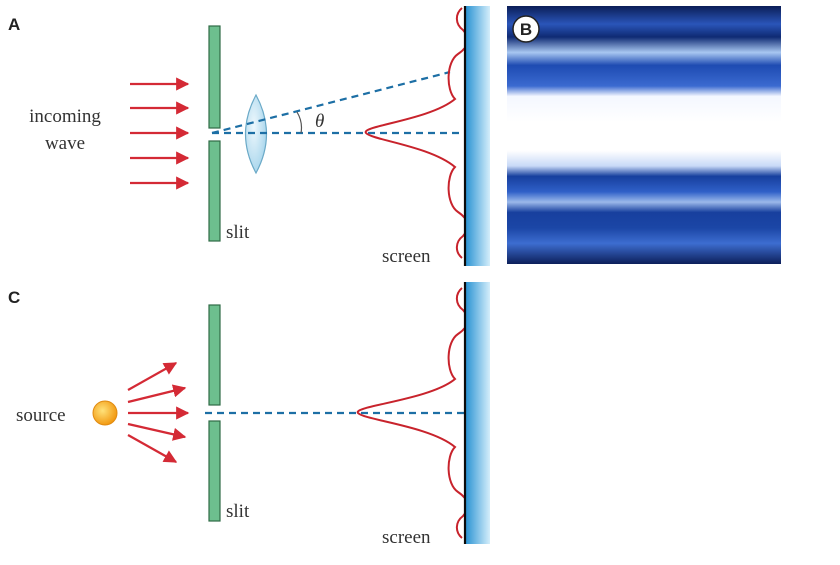 Image resolution: width=840 pixels, height=565 pixels. What do you see at coordinates (65, 143) in the screenshot?
I see `incoming-label-line2: wave` at bounding box center [65, 143].